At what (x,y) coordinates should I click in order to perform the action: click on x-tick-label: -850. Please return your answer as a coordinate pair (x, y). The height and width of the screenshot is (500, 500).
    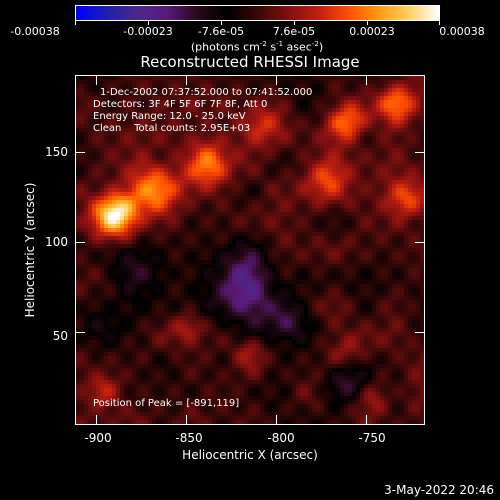
    Looking at the image, I should click on (189, 438).